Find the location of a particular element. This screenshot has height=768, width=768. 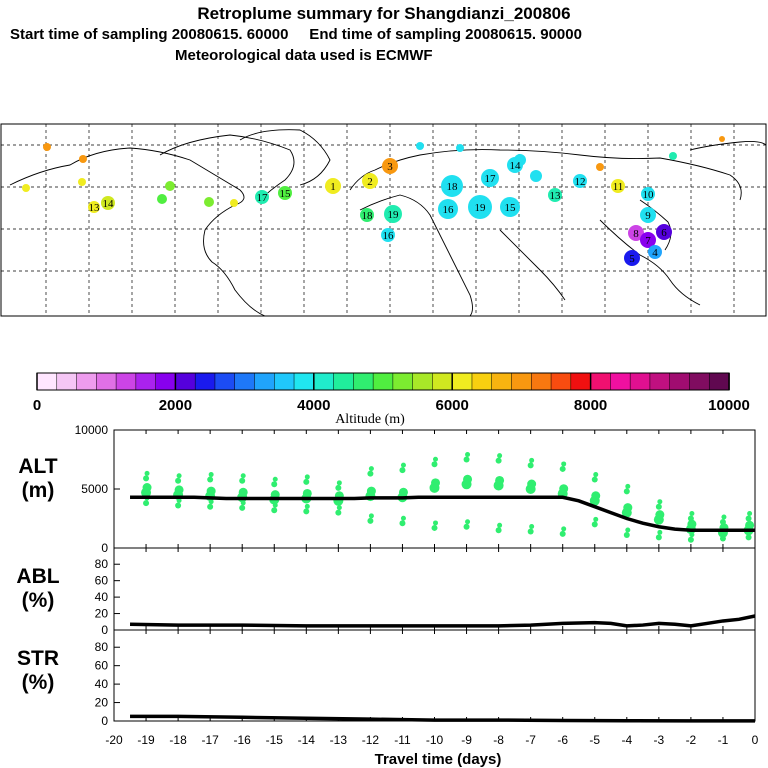

plume-day-label: 1 is located at coordinates (333, 187).